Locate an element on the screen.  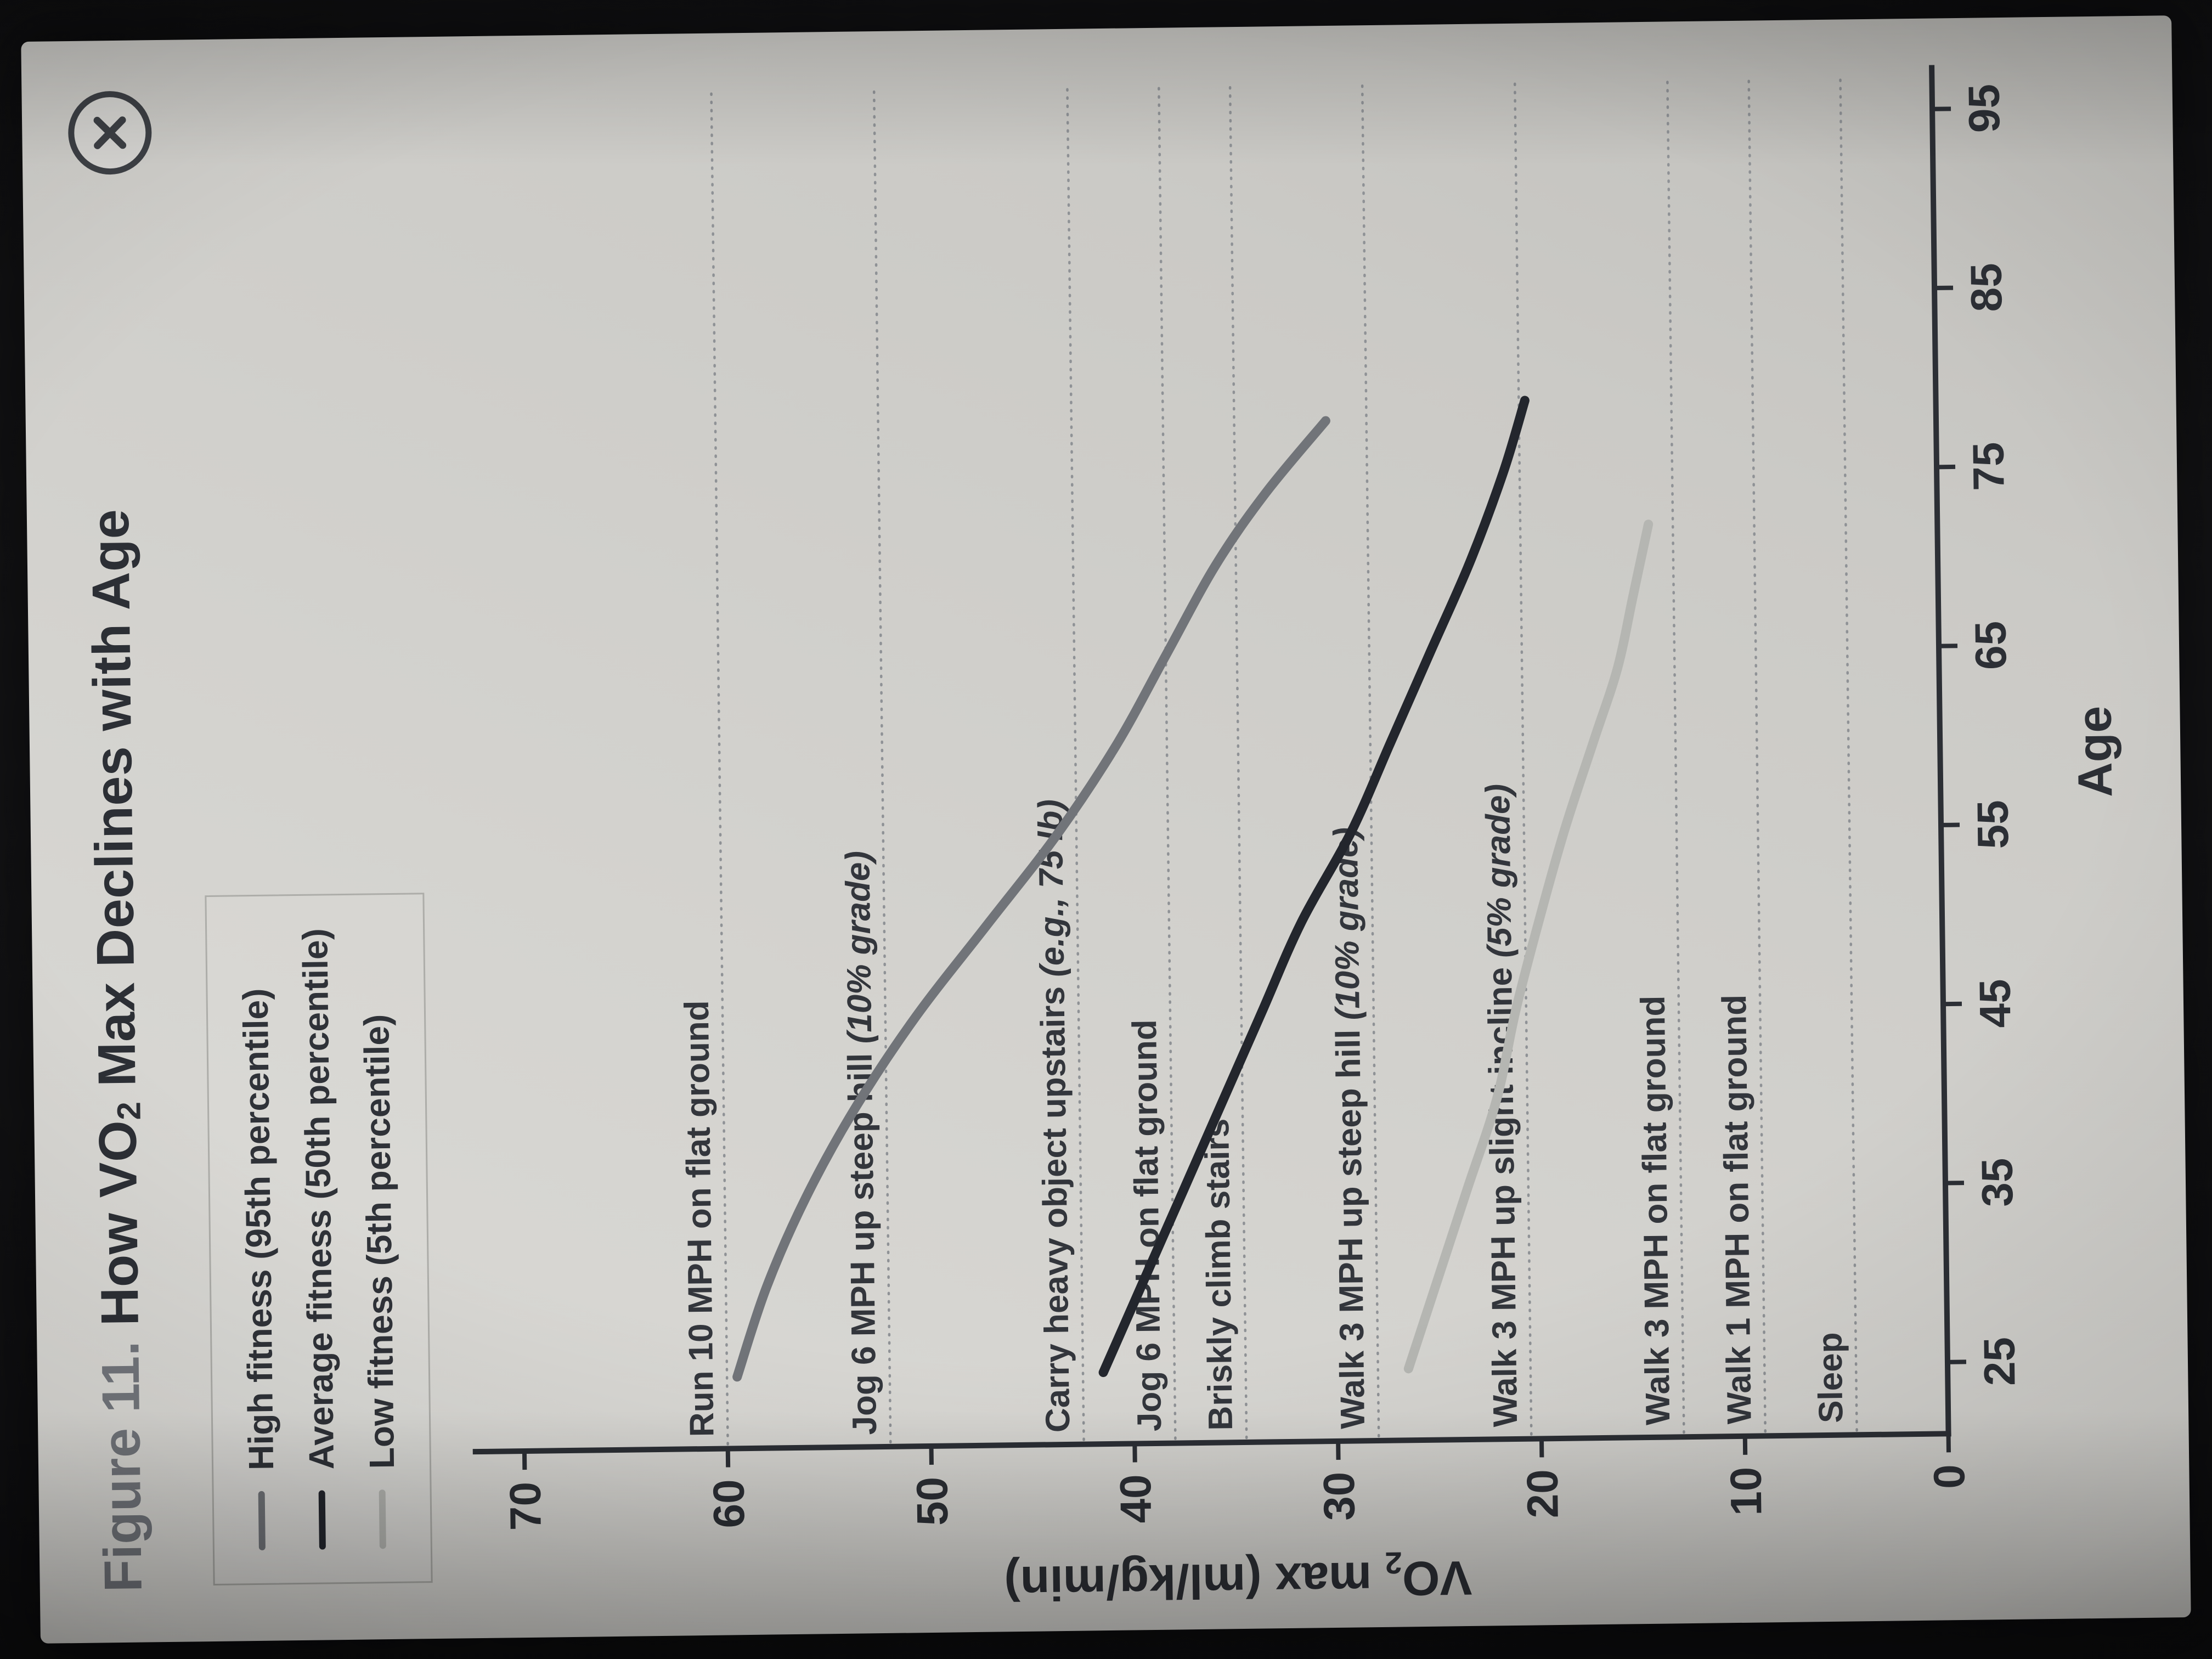
x-tick-label: 25 is located at coordinates (1999, 1362).